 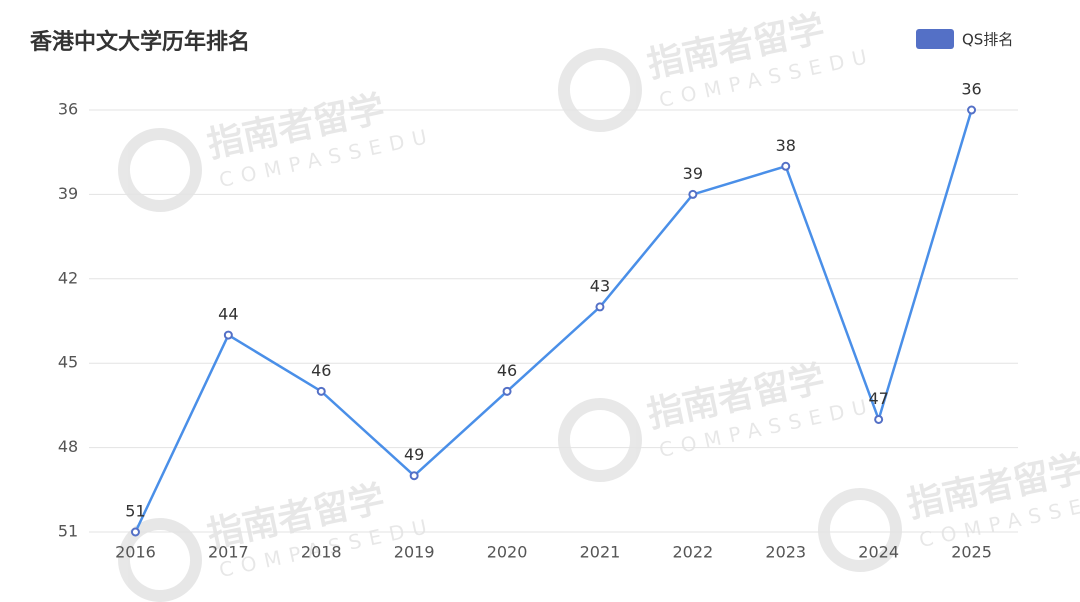 I want to click on y-tick-label: 45, so click(x=68, y=362).